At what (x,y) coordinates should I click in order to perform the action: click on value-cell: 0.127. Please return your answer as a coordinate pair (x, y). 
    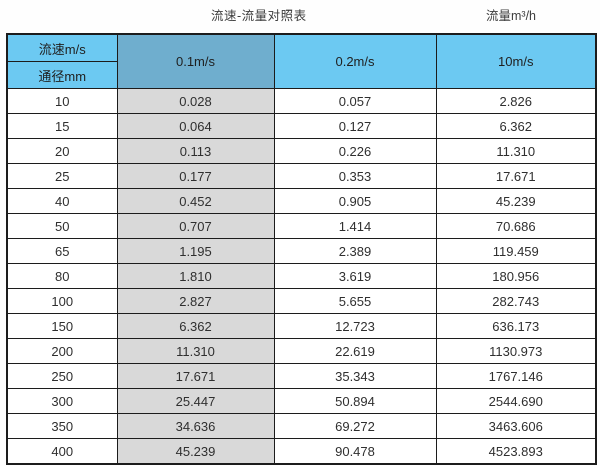
    Looking at the image, I should click on (355, 126).